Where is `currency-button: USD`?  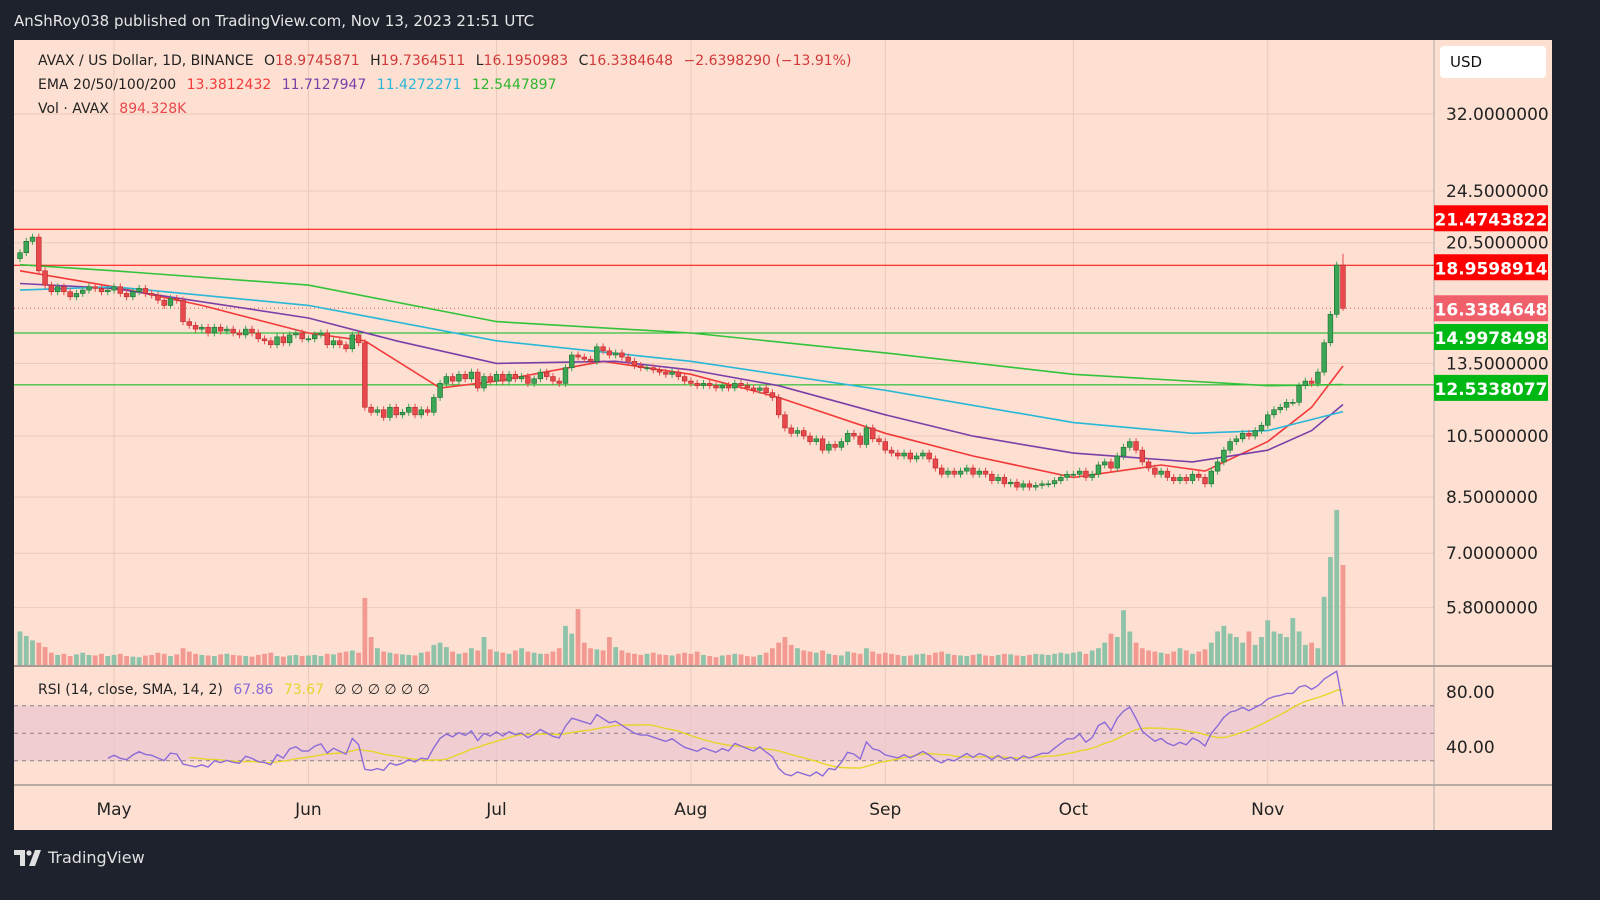
currency-button: USD is located at coordinates (1493, 62).